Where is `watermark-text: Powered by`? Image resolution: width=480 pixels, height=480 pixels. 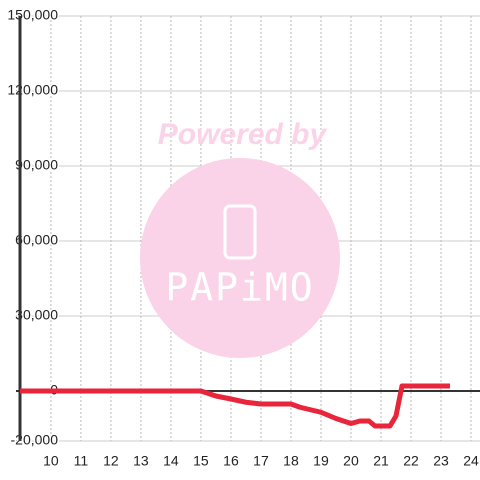
watermark-text: Powered by is located at coordinates (243, 134).